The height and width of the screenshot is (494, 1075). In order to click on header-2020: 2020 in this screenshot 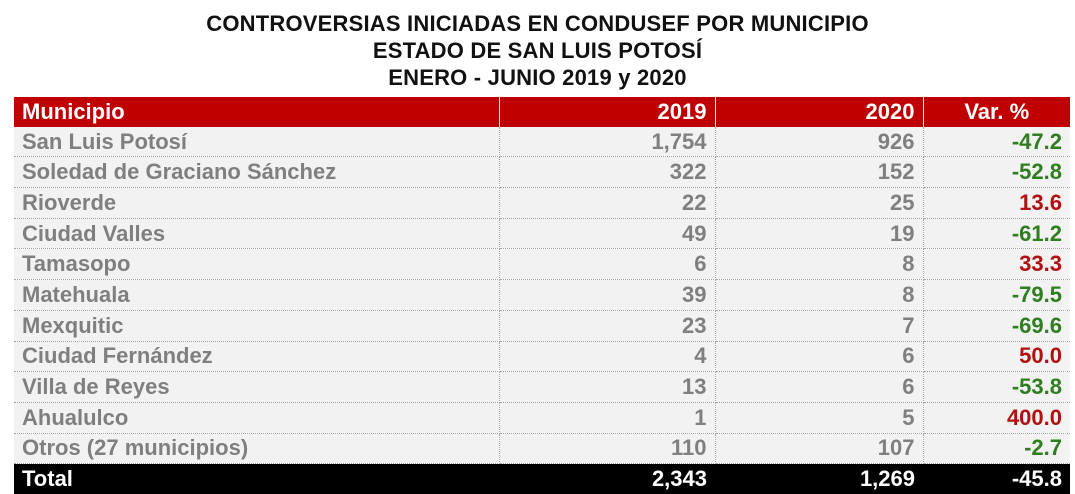, I will do `click(819, 112)`.